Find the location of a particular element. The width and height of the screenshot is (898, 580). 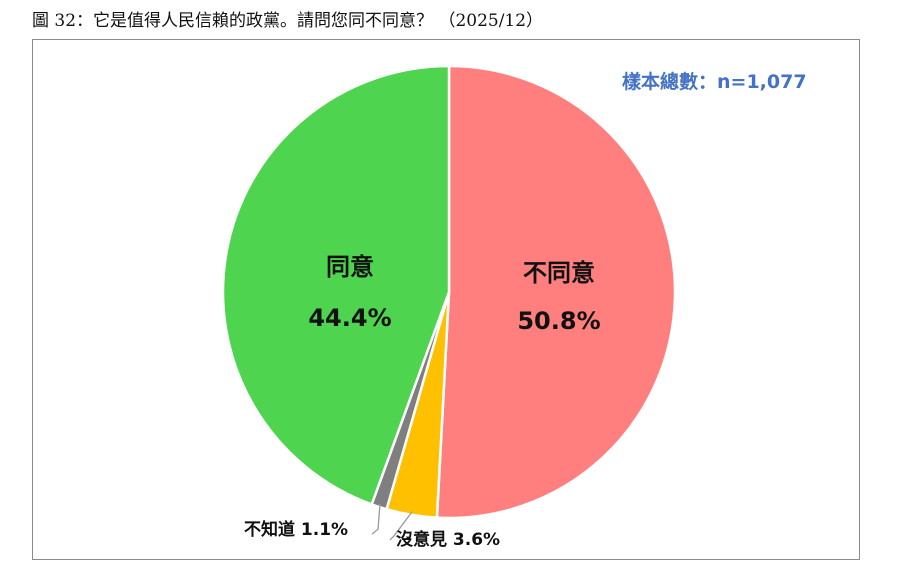

slice-label-agree: 同意 is located at coordinates (350, 267).